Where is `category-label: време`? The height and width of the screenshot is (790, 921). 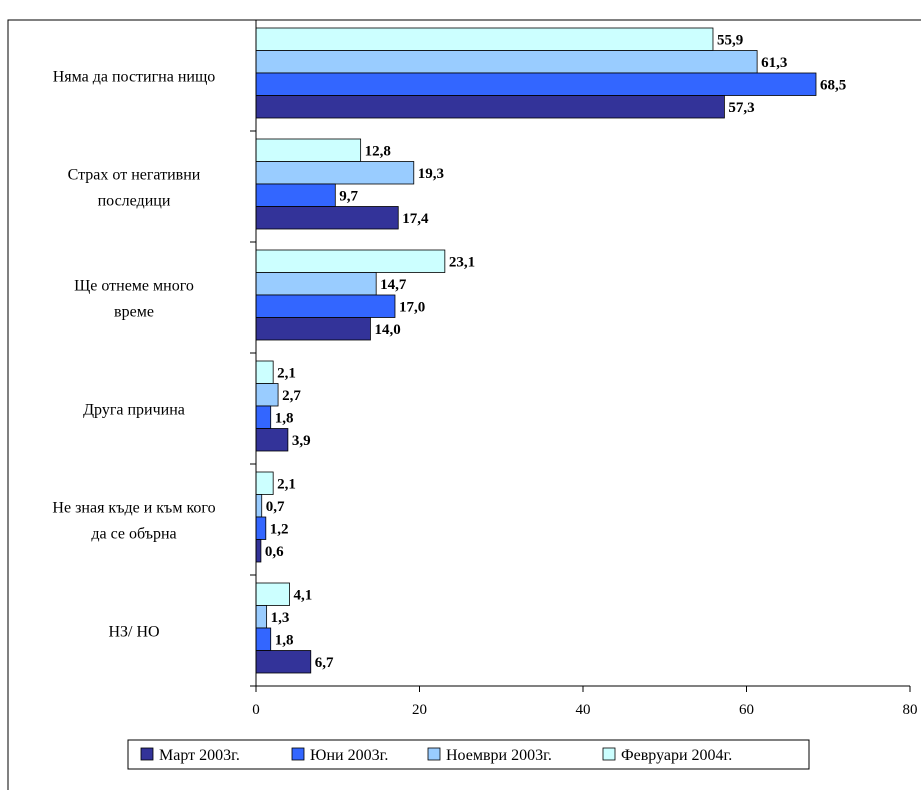 category-label: време is located at coordinates (134, 312).